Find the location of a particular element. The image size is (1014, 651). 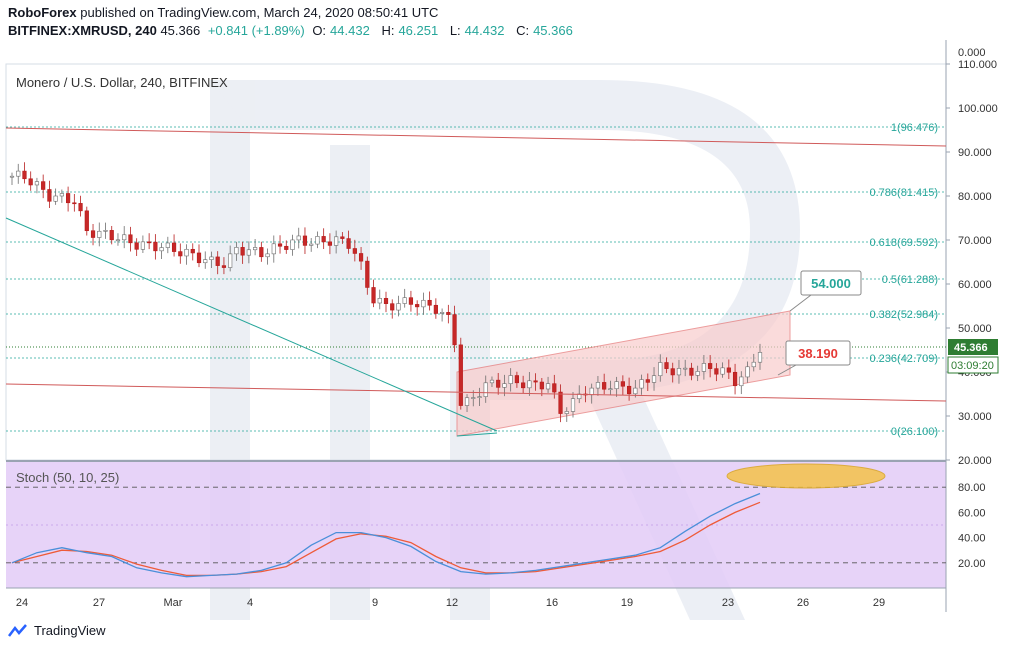

symbol-label: BITFINEX:XMRUSD, 240 is located at coordinates (82, 30).